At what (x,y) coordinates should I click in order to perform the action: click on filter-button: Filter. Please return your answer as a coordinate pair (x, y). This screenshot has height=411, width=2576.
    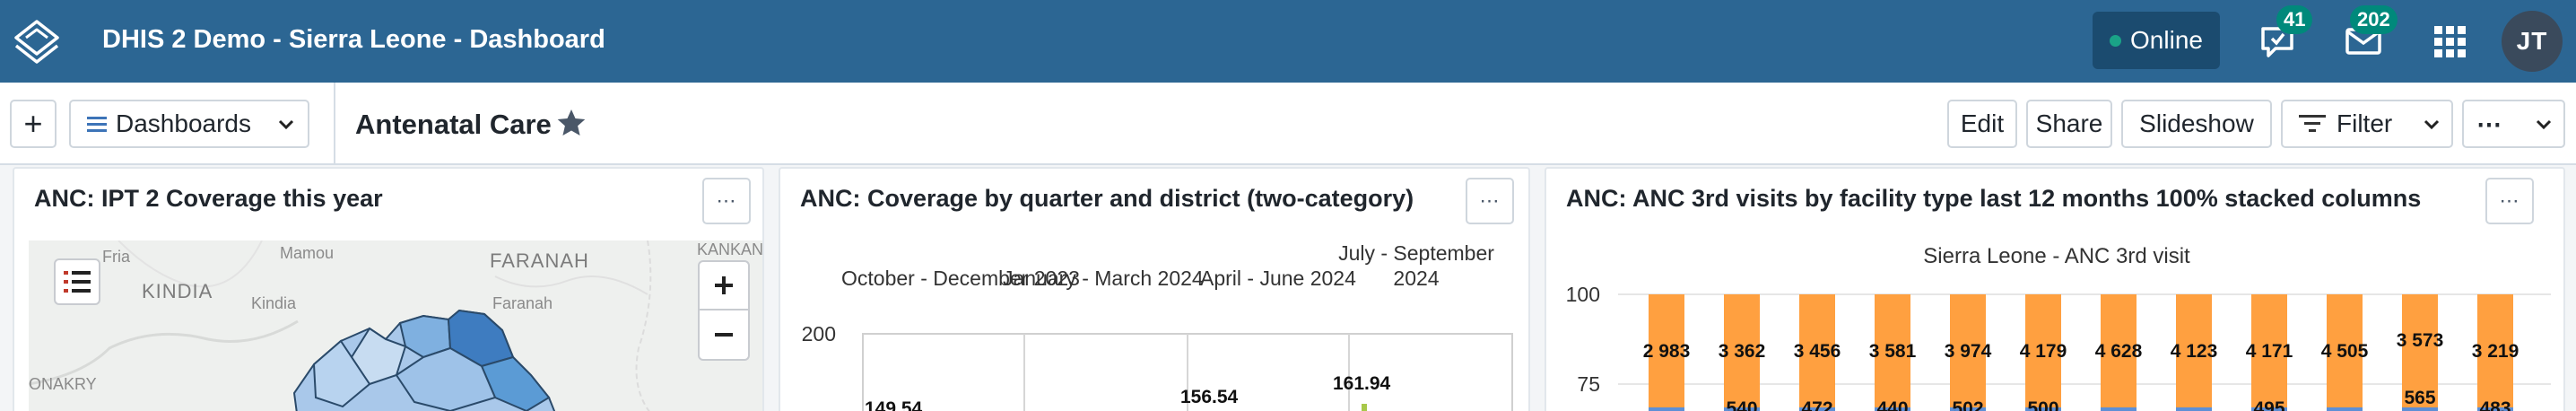
    Looking at the image, I should click on (2367, 124).